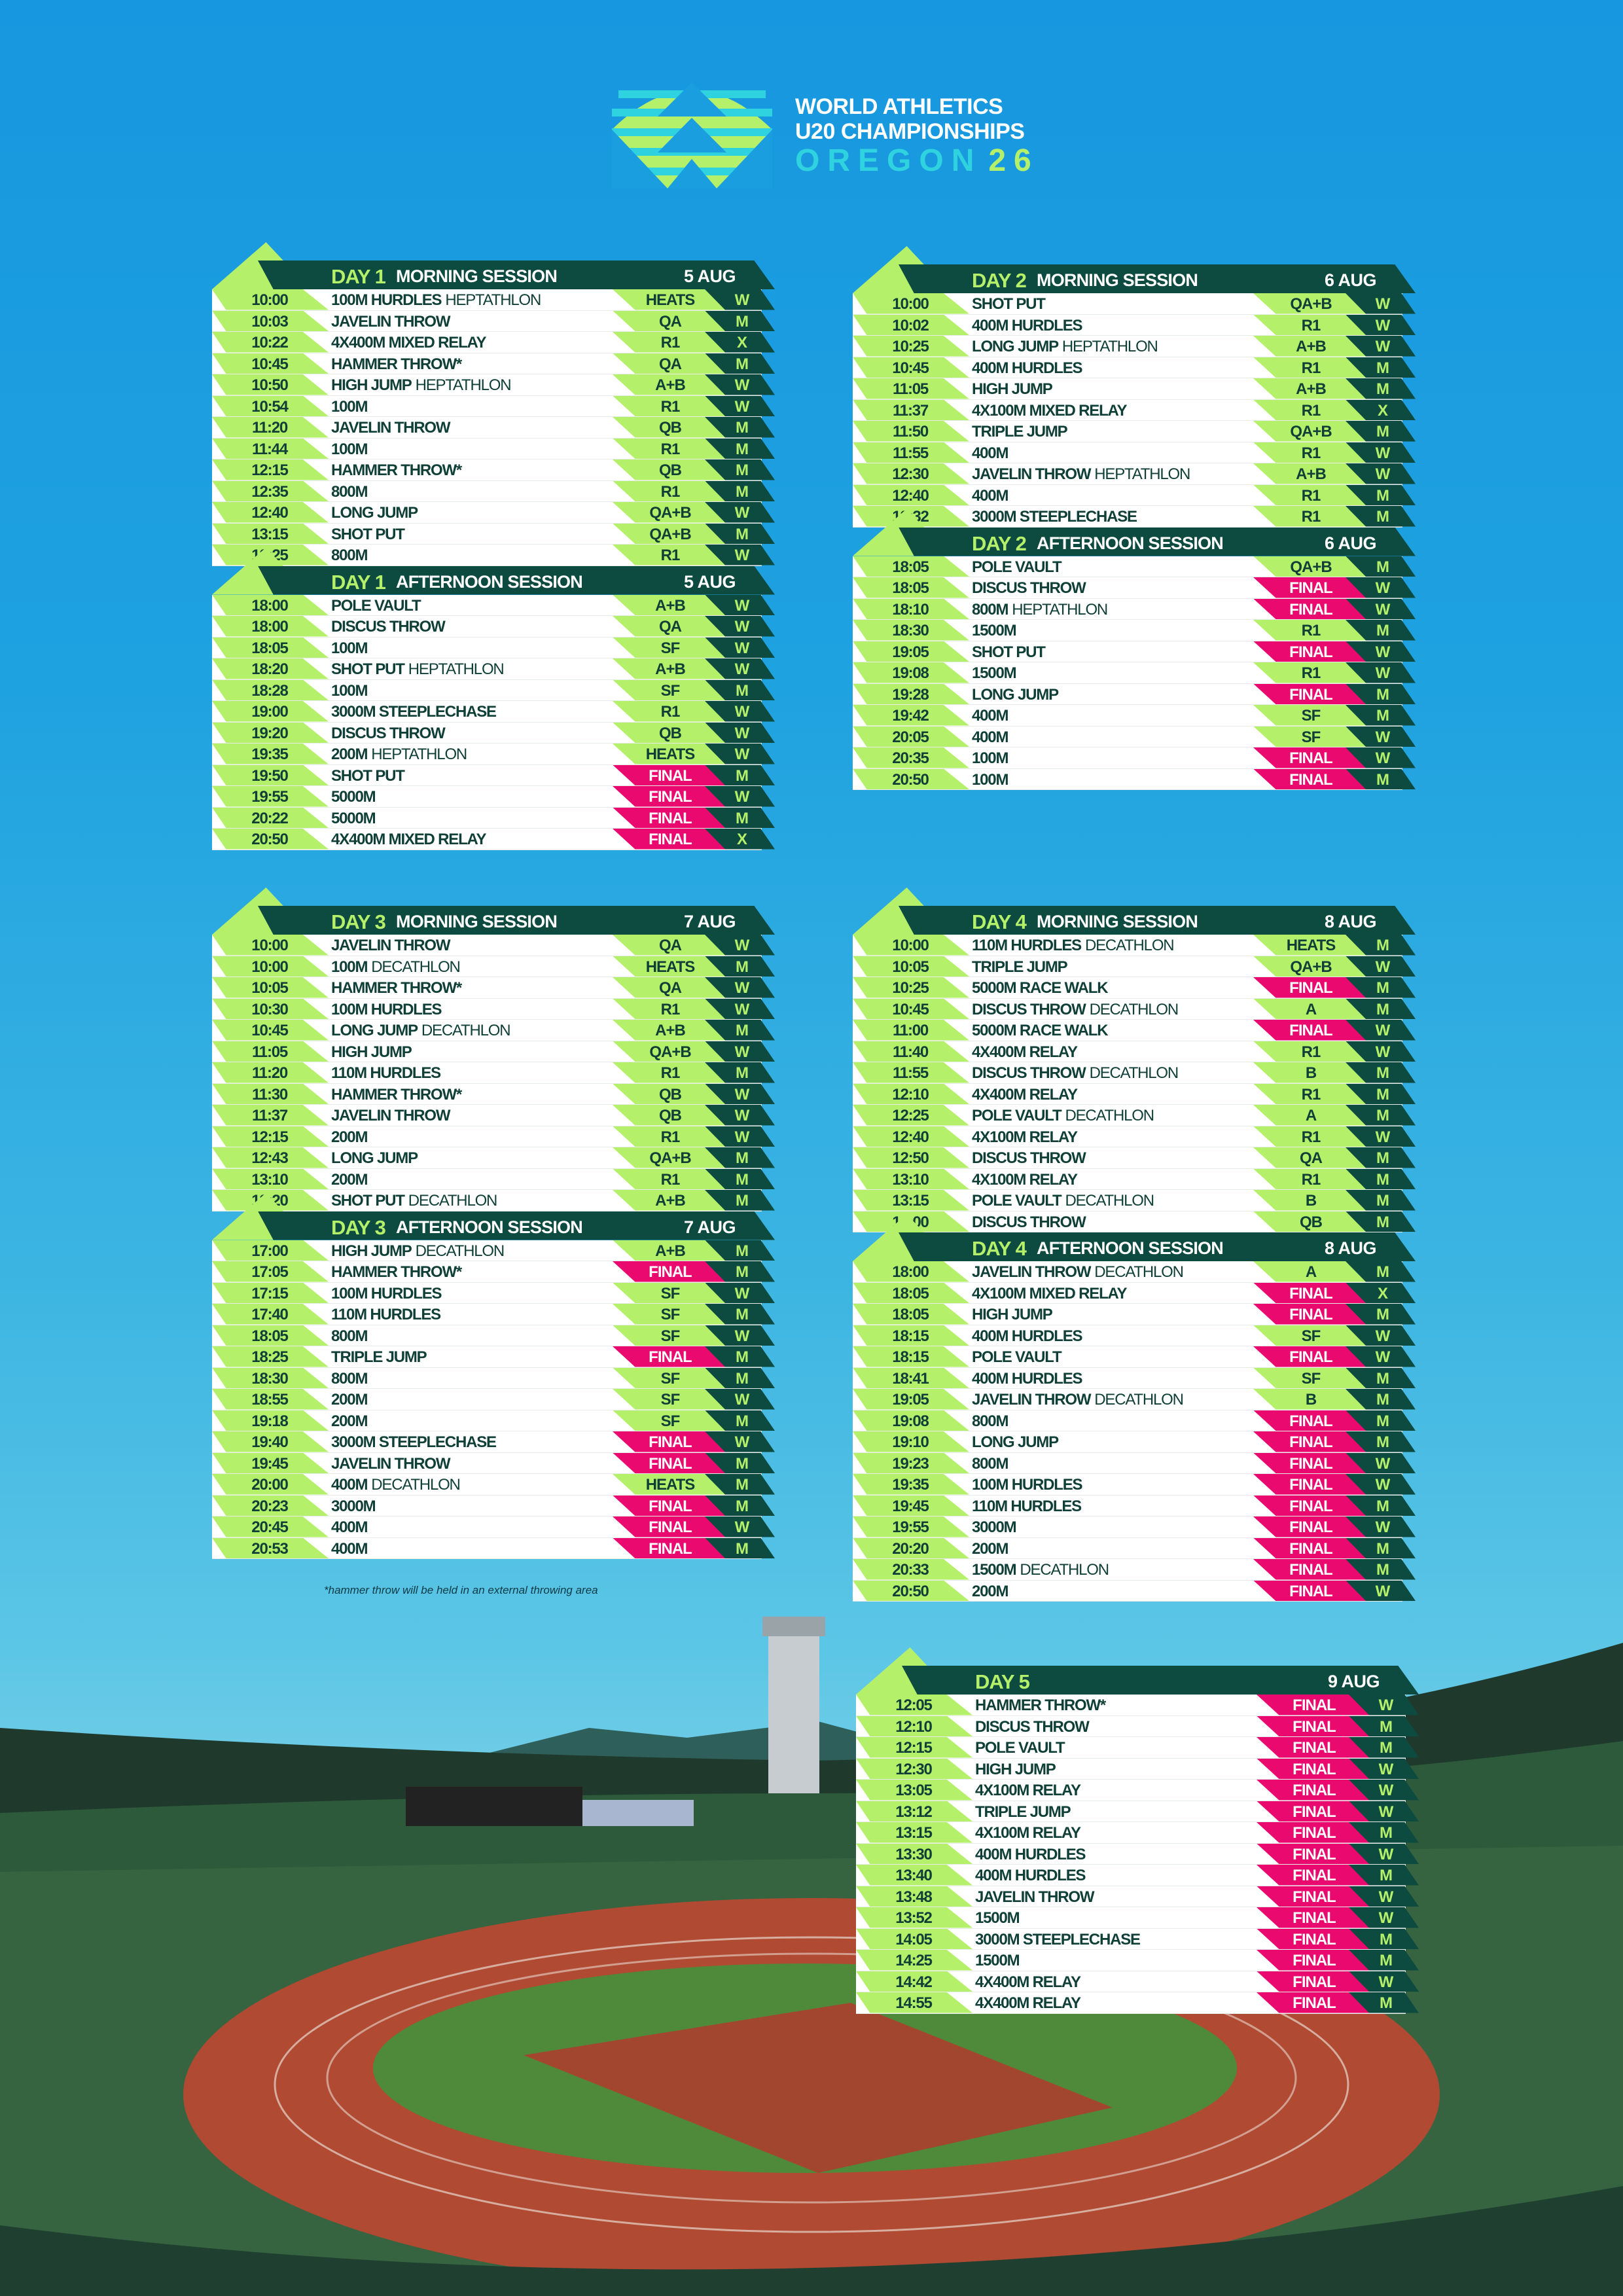 The image size is (1623, 2296). What do you see at coordinates (1020, 967) in the screenshot?
I see `event-name: TRIPLE JUMP` at bounding box center [1020, 967].